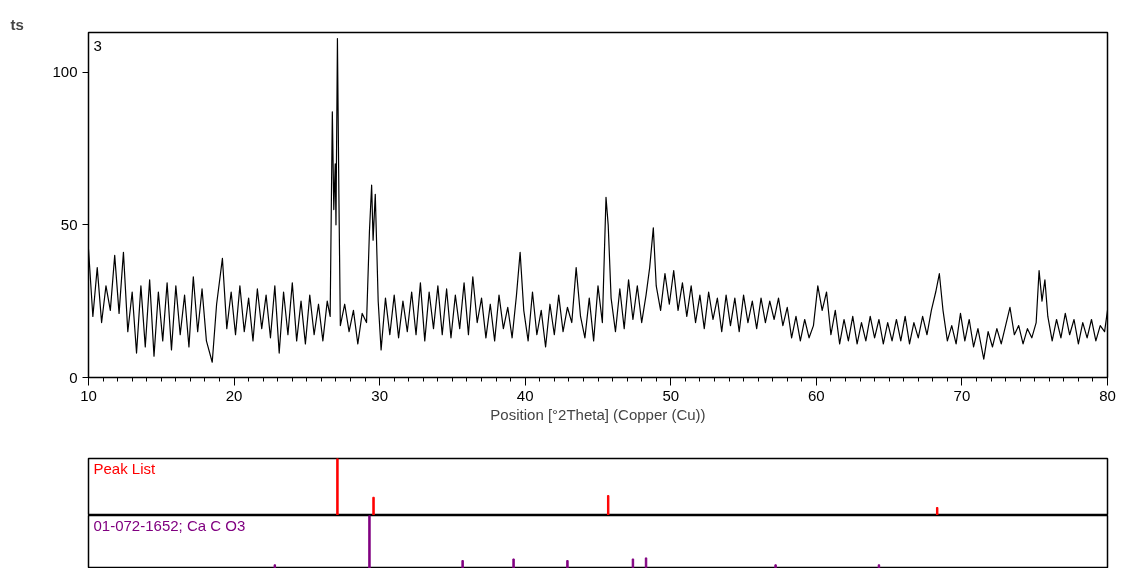 This screenshot has height=568, width=1122. Describe the element at coordinates (88, 395) in the screenshot. I see `x-tick-label: 10` at that location.